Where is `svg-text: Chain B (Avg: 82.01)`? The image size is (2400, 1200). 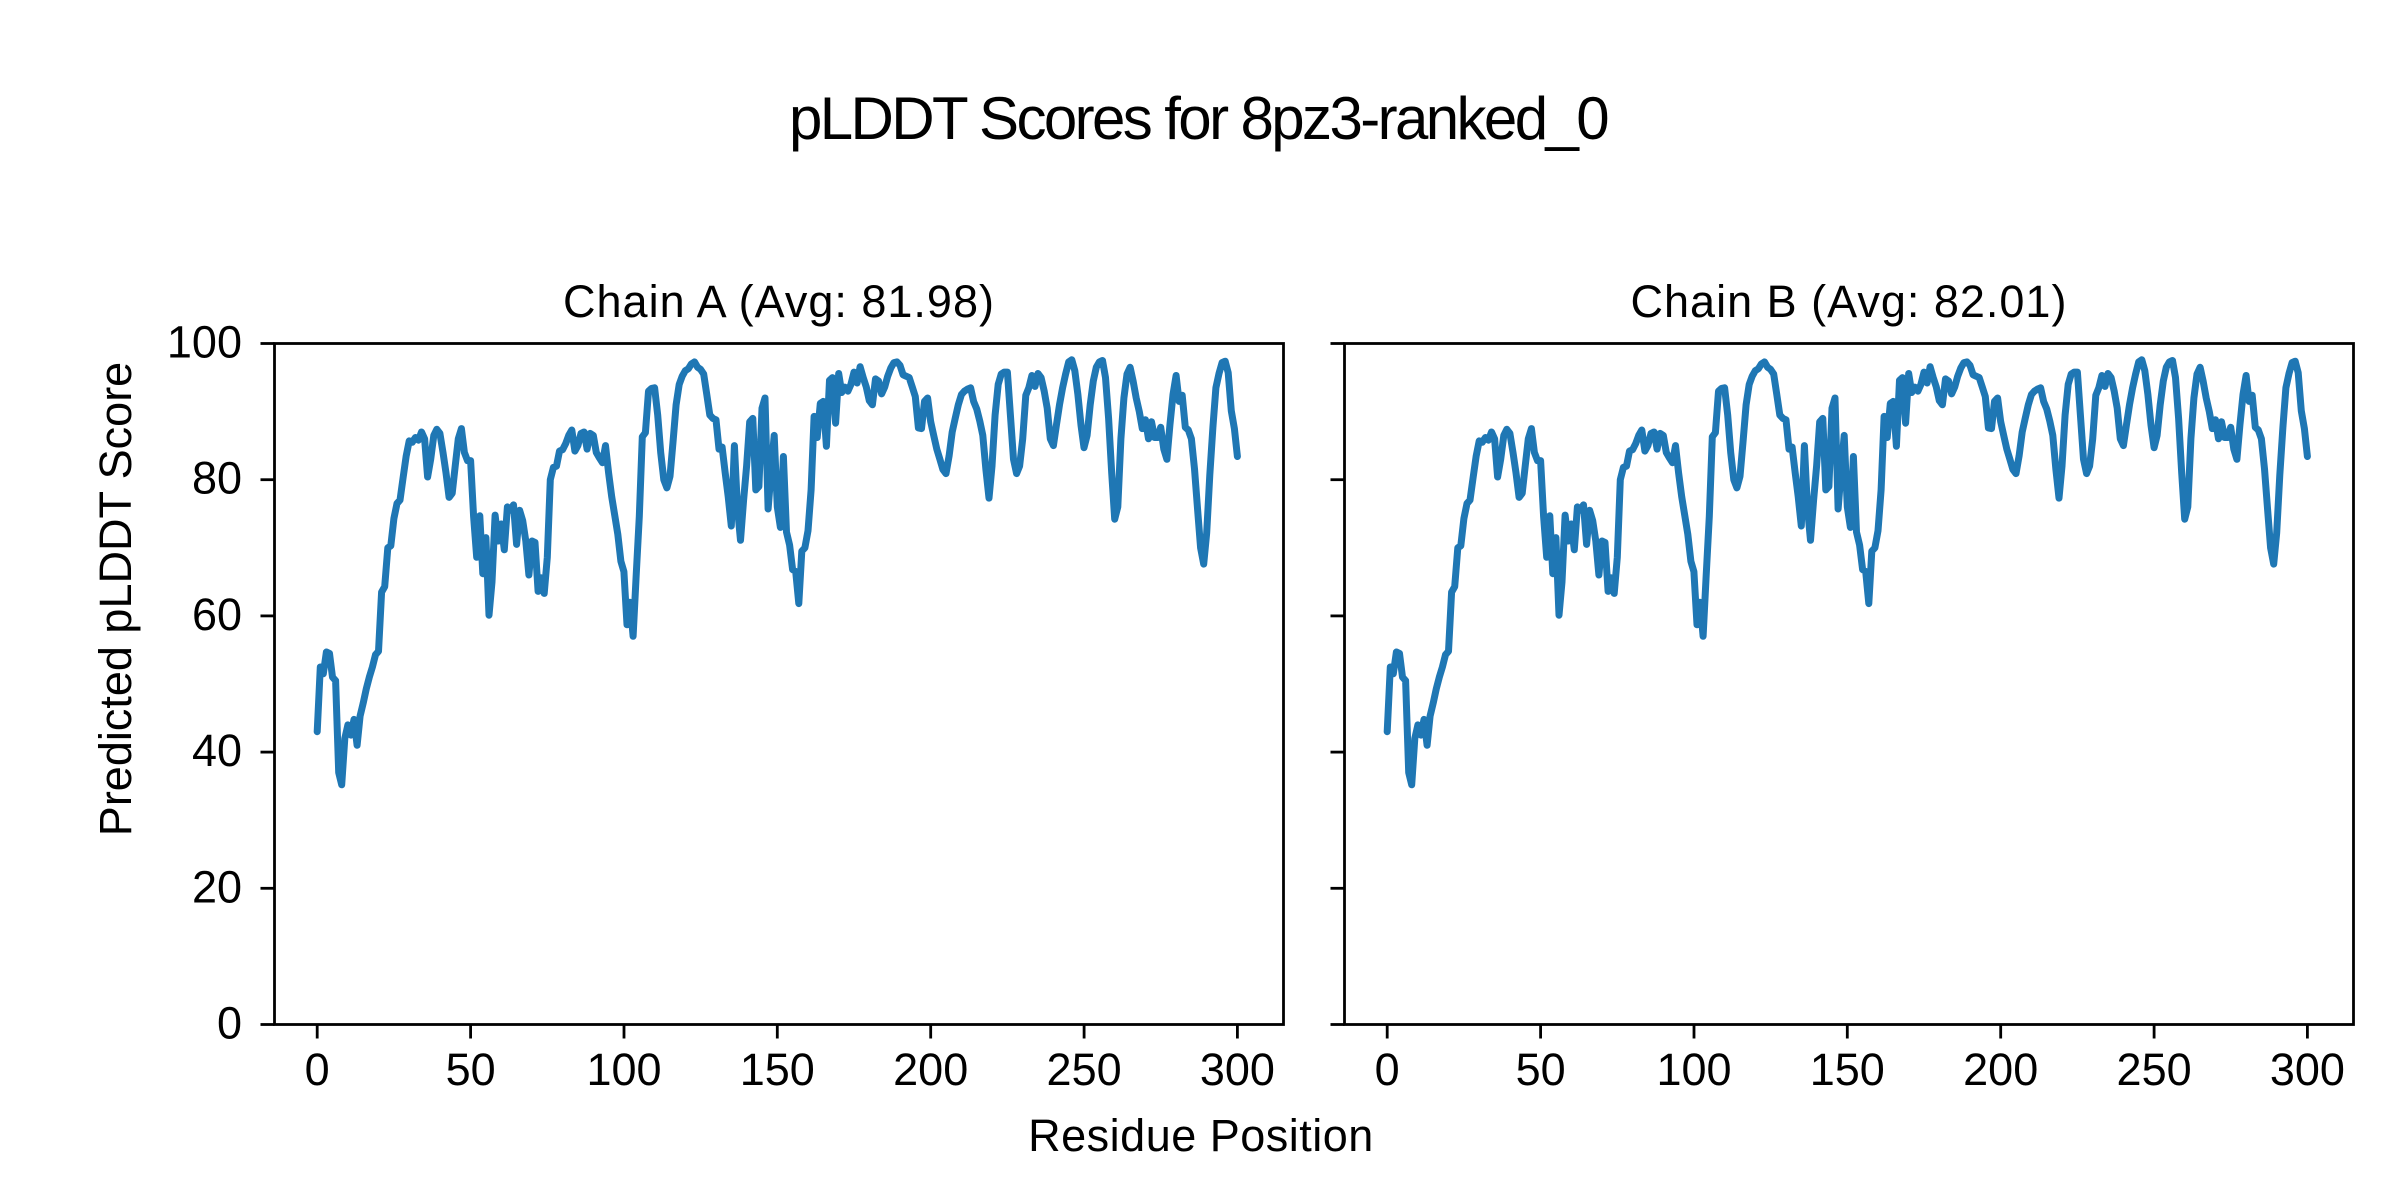 svg-text: Chain B (Avg: 82.01) is located at coordinates (1849, 301).